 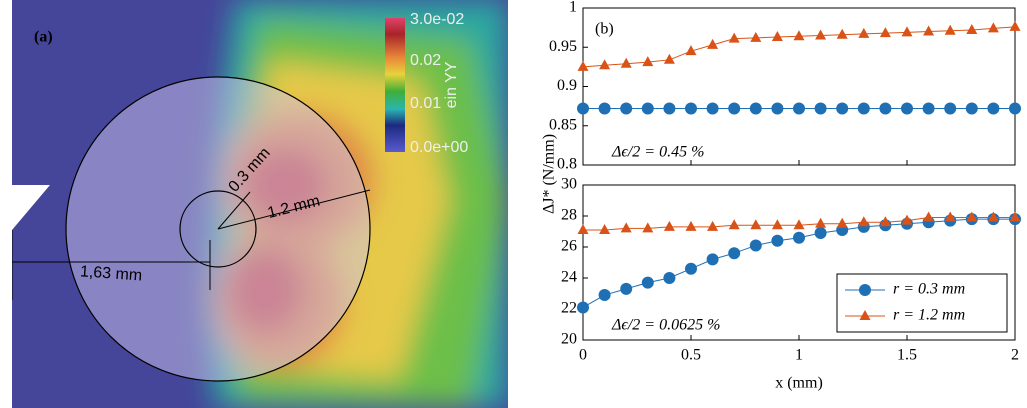 What do you see at coordinates (569, 215) in the screenshot?
I see `y-tick-label: 28` at bounding box center [569, 215].